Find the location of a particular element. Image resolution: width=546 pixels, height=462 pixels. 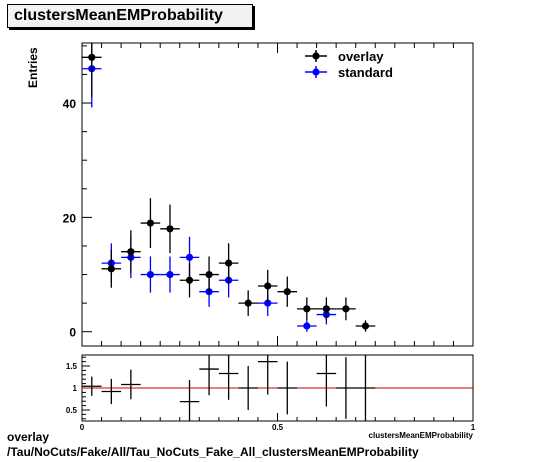

y-tick-label: 20 is located at coordinates (70, 218).